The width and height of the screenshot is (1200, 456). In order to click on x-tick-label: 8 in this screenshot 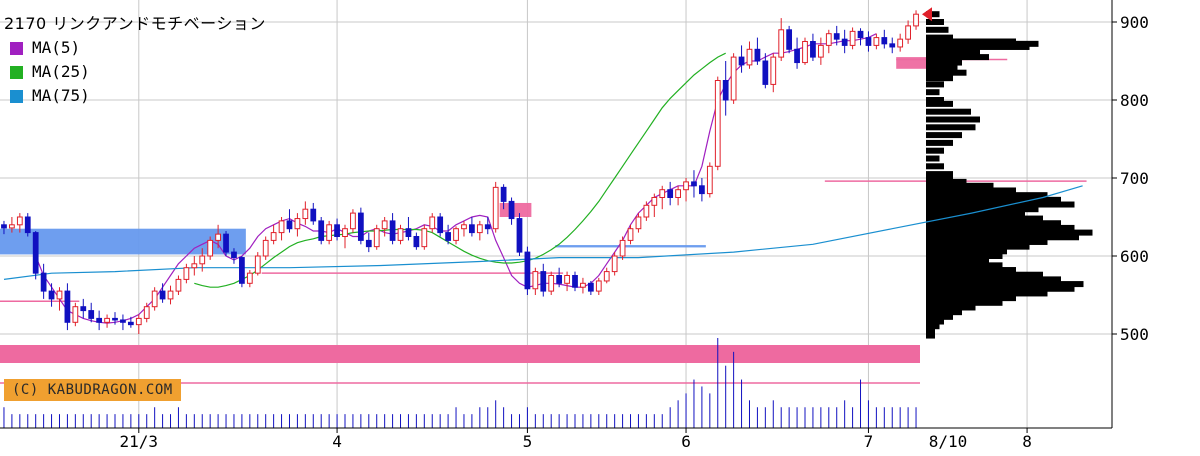, I will do `click(1027, 441)`.